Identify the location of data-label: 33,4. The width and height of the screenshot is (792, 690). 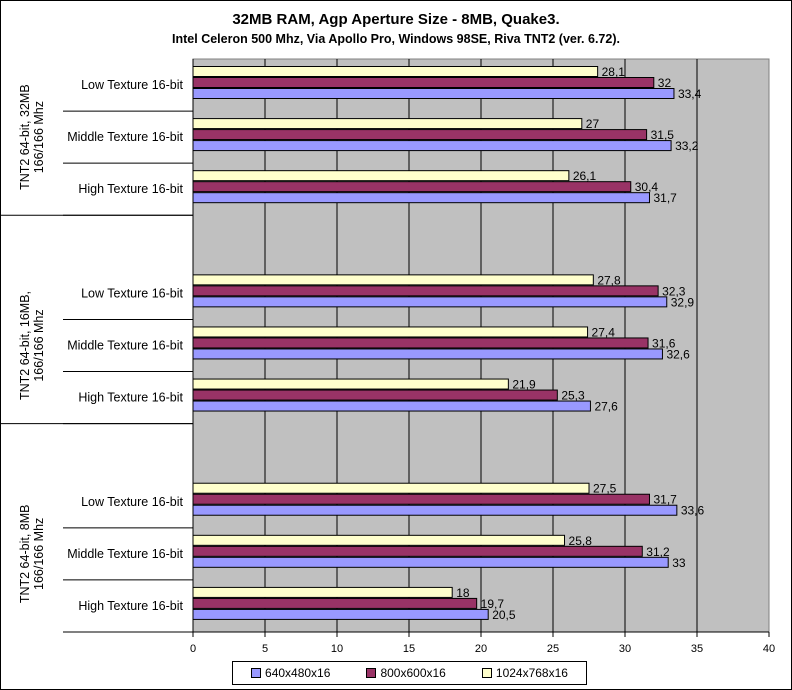
(690, 94).